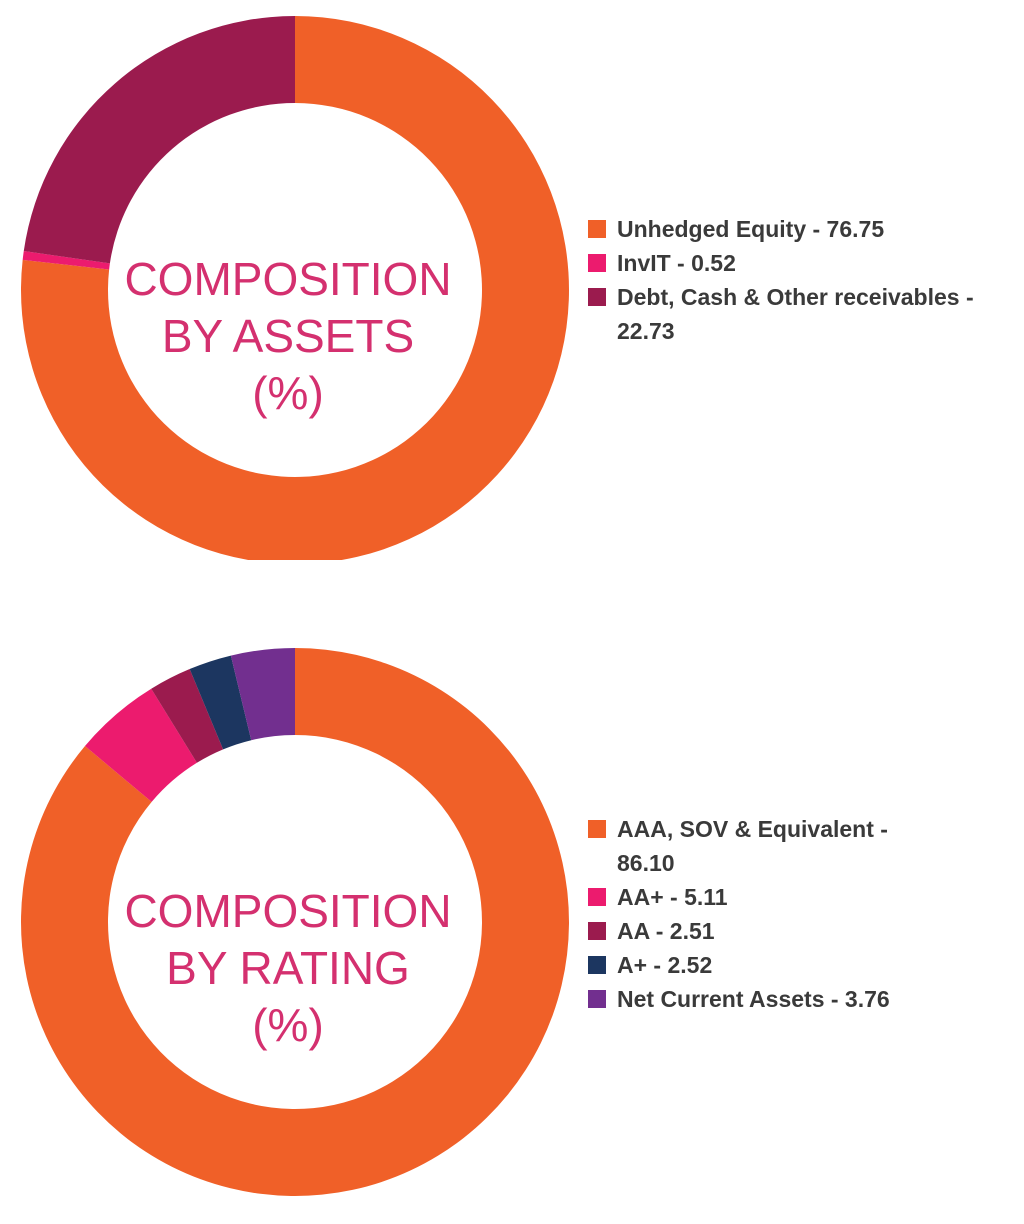 The width and height of the screenshot is (1024, 1224). I want to click on legend-item: Unhedged Equity - 76.75, so click(803, 229).